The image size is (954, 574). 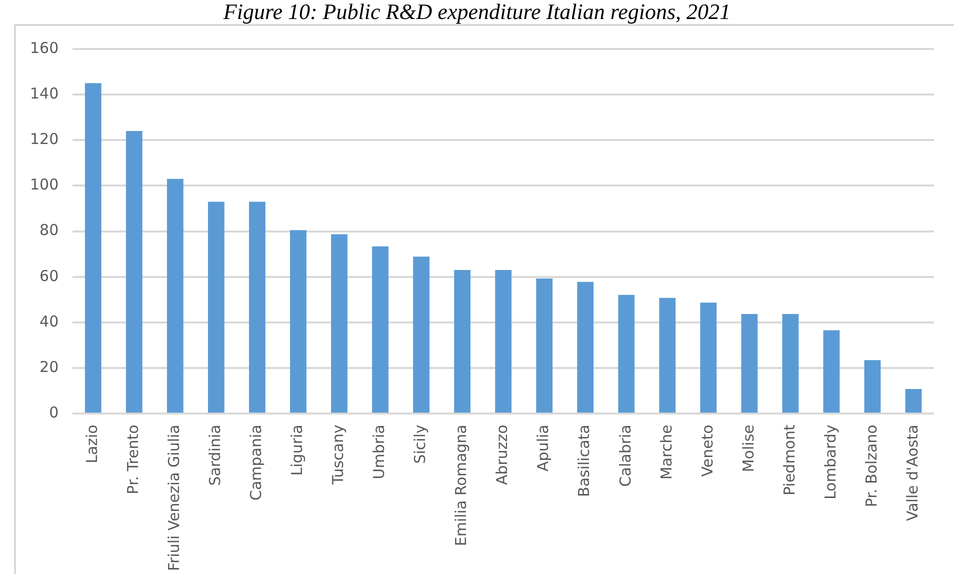 I want to click on x-tick-label: Emilia Romagna, so click(x=461, y=485).